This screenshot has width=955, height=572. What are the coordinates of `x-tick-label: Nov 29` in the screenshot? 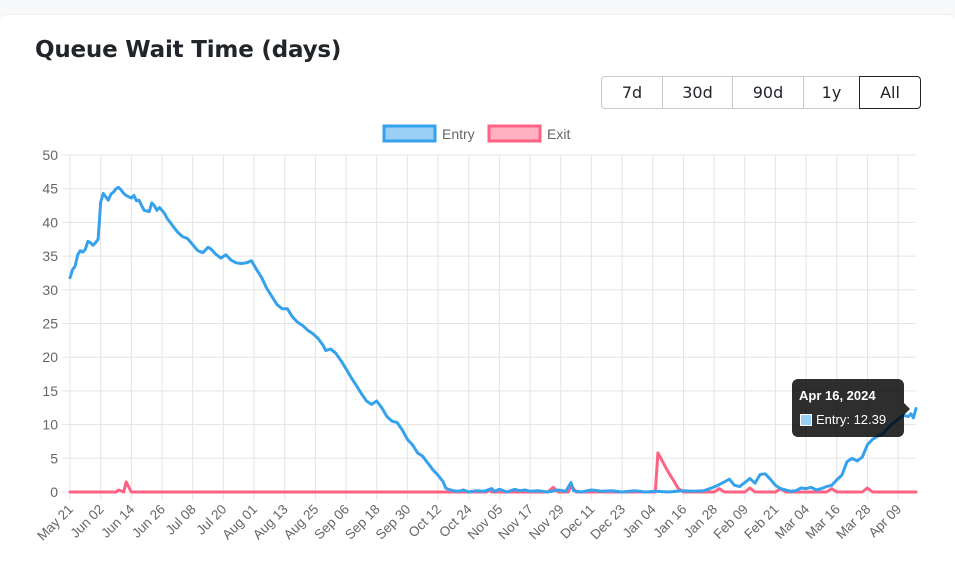 It's located at (546, 522).